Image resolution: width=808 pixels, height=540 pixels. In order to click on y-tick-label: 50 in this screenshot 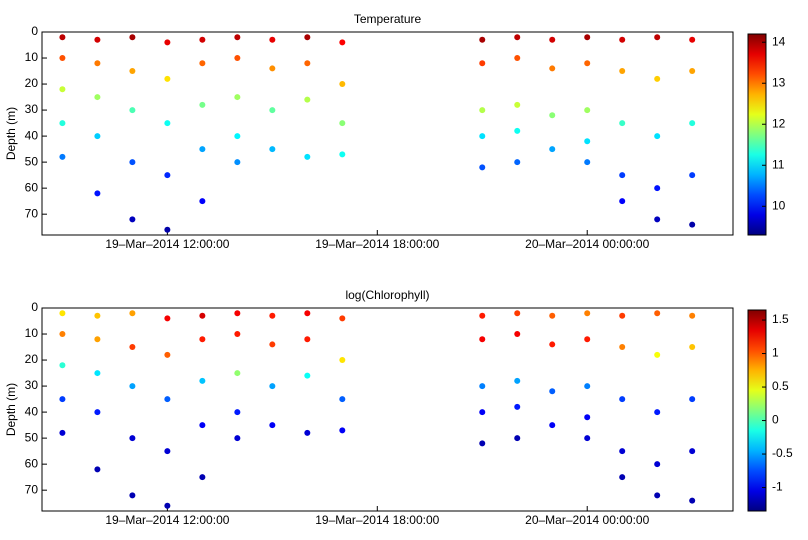, I will do `click(32, 437)`.